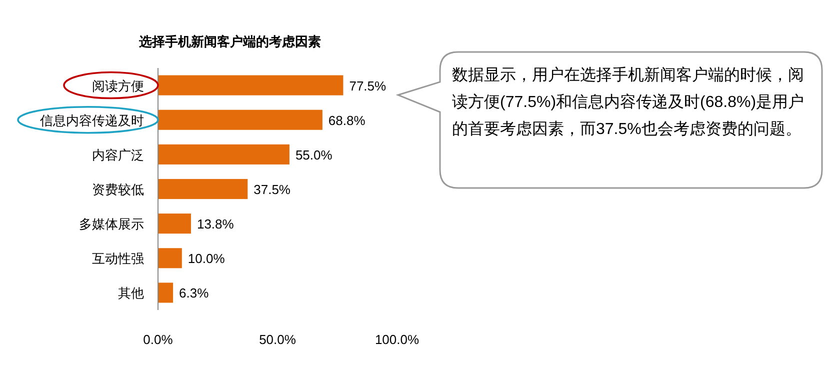  Describe the element at coordinates (118, 258) in the screenshot. I see `y-tick-label: 互动性强` at that location.